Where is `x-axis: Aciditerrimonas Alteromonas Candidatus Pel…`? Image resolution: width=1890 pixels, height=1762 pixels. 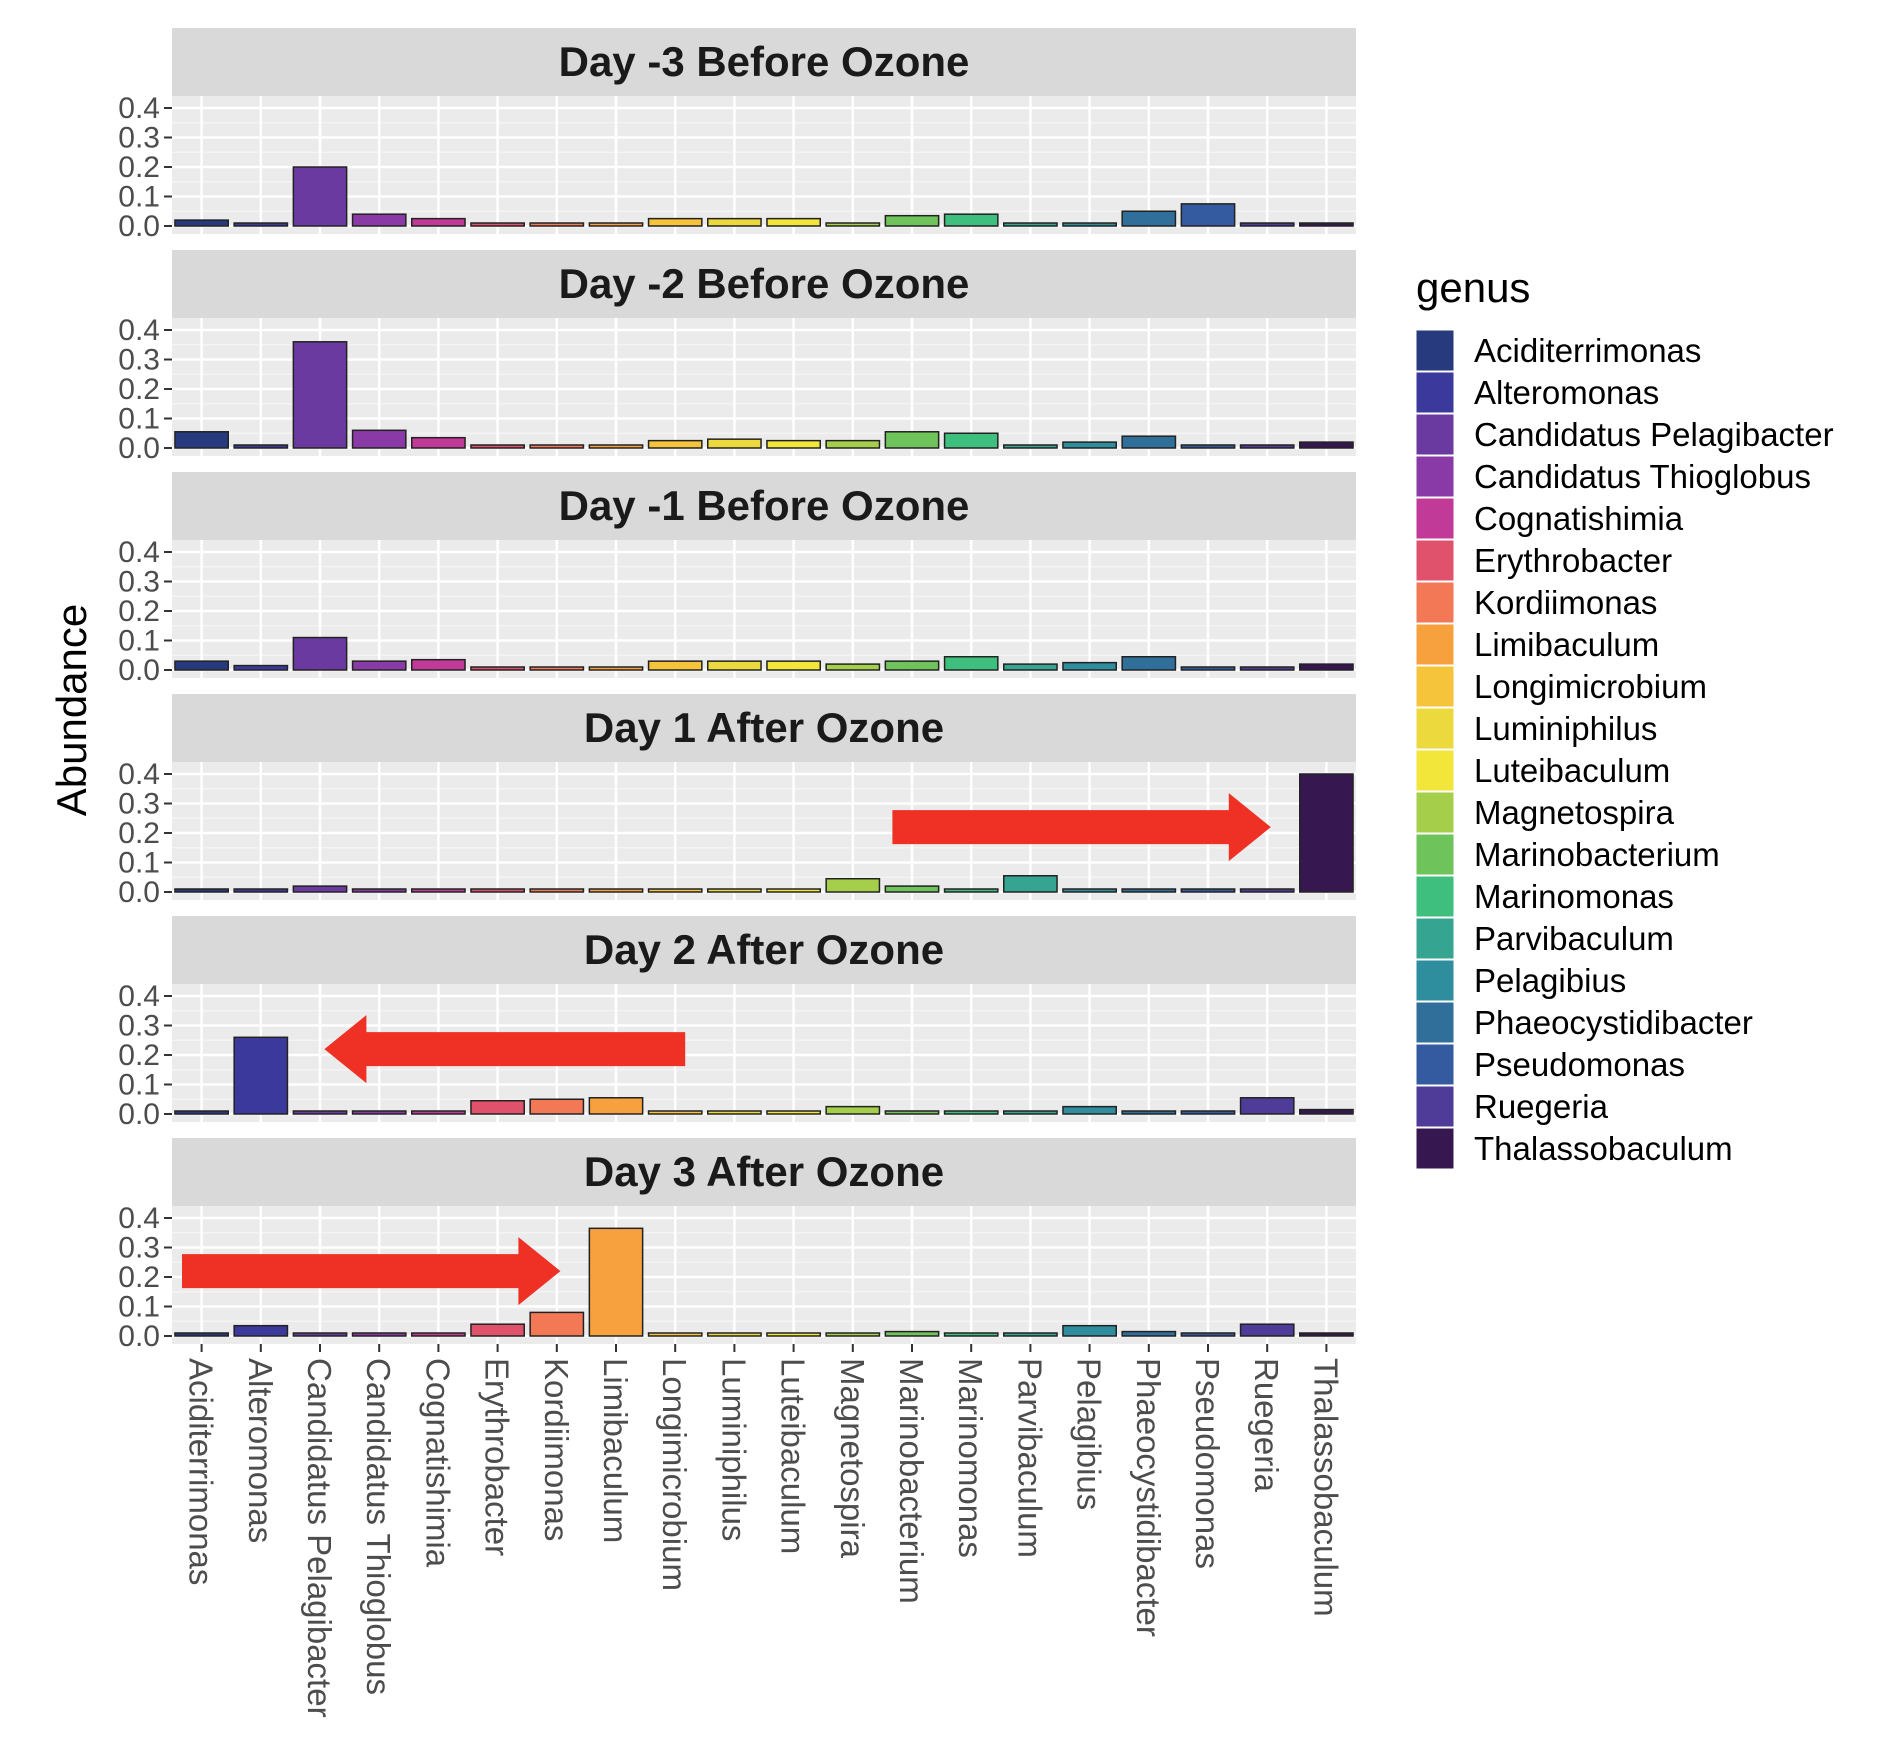 x-axis: Aciditerrimonas Alteromonas Candidatus Pel… is located at coordinates (763, 1531).